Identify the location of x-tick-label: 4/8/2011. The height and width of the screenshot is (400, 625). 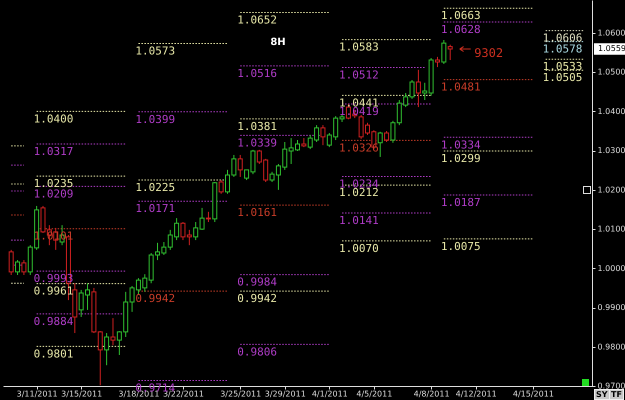
(432, 394).